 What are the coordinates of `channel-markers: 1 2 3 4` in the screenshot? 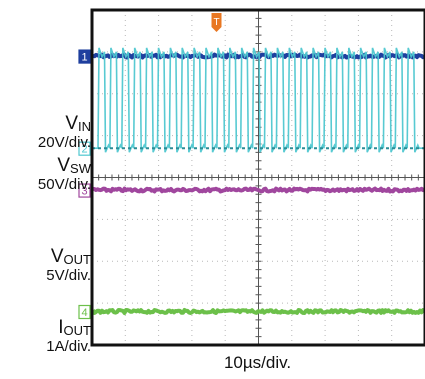 It's located at (84, 184).